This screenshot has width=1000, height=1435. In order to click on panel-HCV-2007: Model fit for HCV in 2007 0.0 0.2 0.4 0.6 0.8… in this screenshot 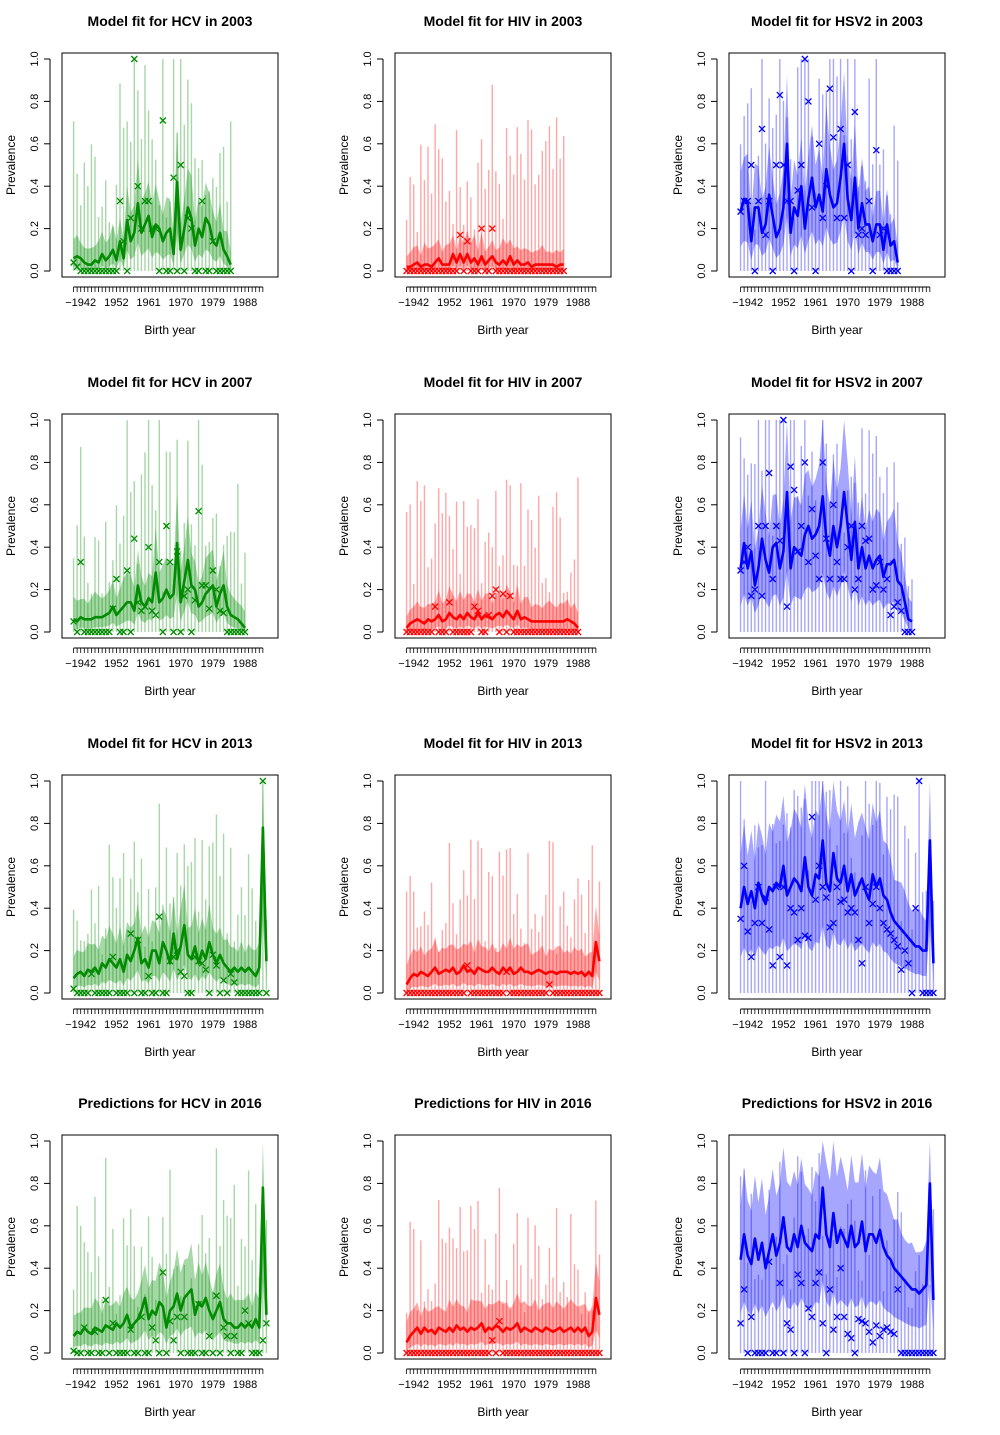, I will do `click(141, 536)`.